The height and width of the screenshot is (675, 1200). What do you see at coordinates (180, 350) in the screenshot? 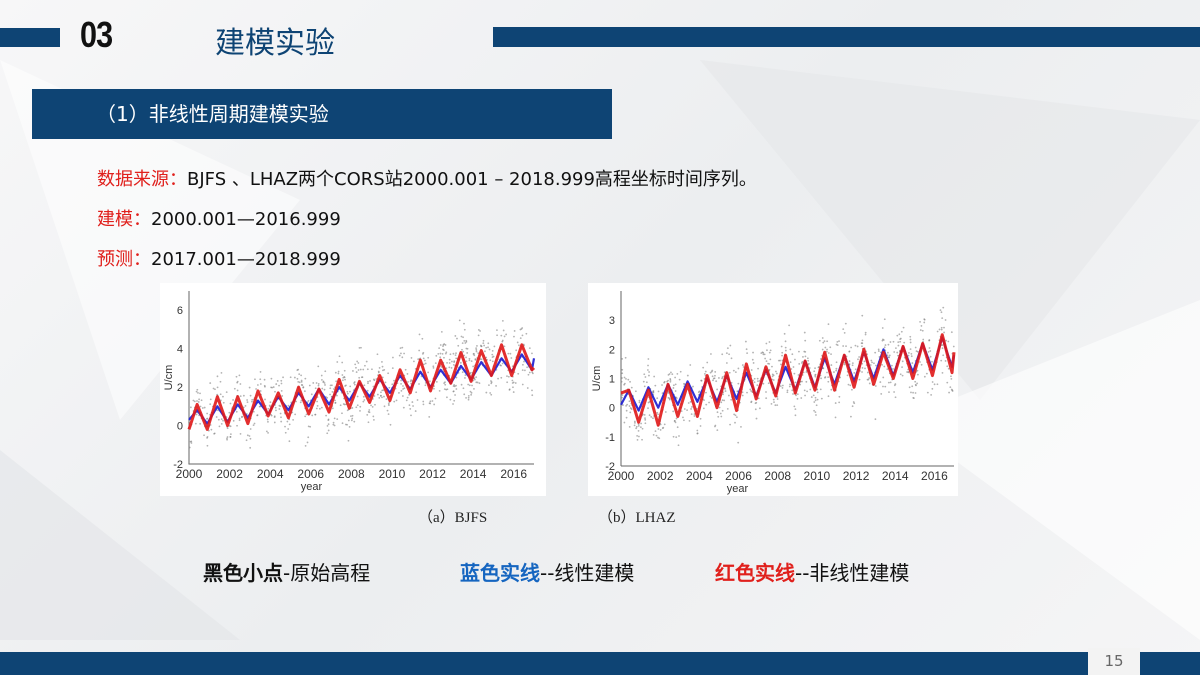
I see `y-tick-label: 4` at bounding box center [180, 350].